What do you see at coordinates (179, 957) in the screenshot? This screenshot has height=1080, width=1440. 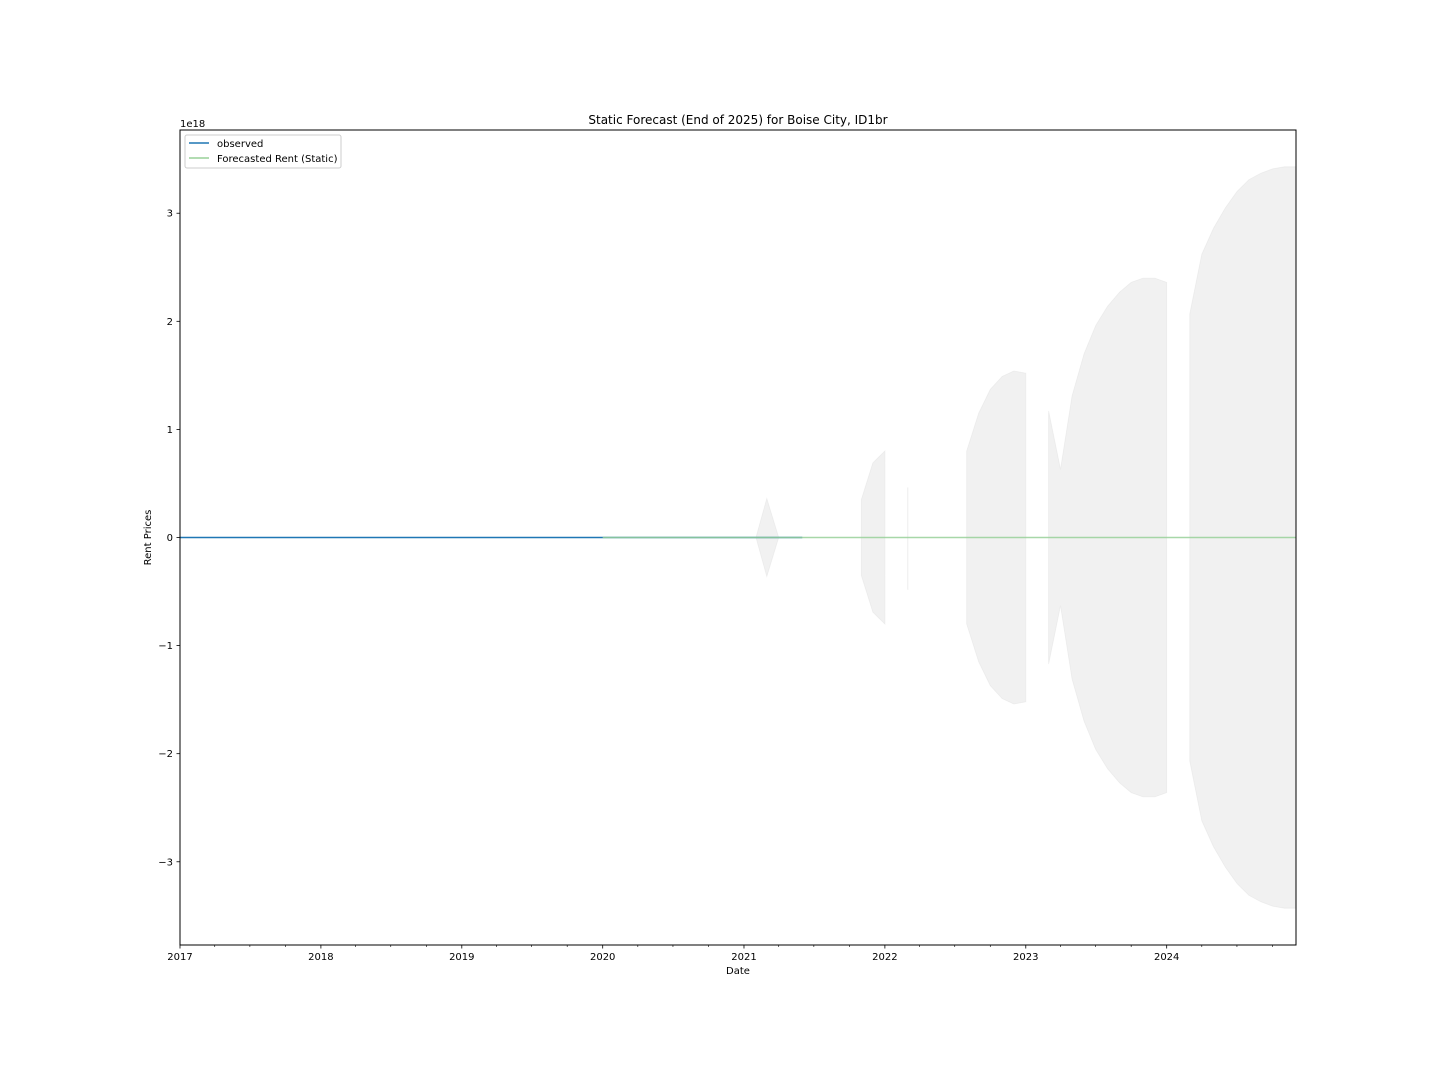 I see `x-tick-label: 2017` at bounding box center [179, 957].